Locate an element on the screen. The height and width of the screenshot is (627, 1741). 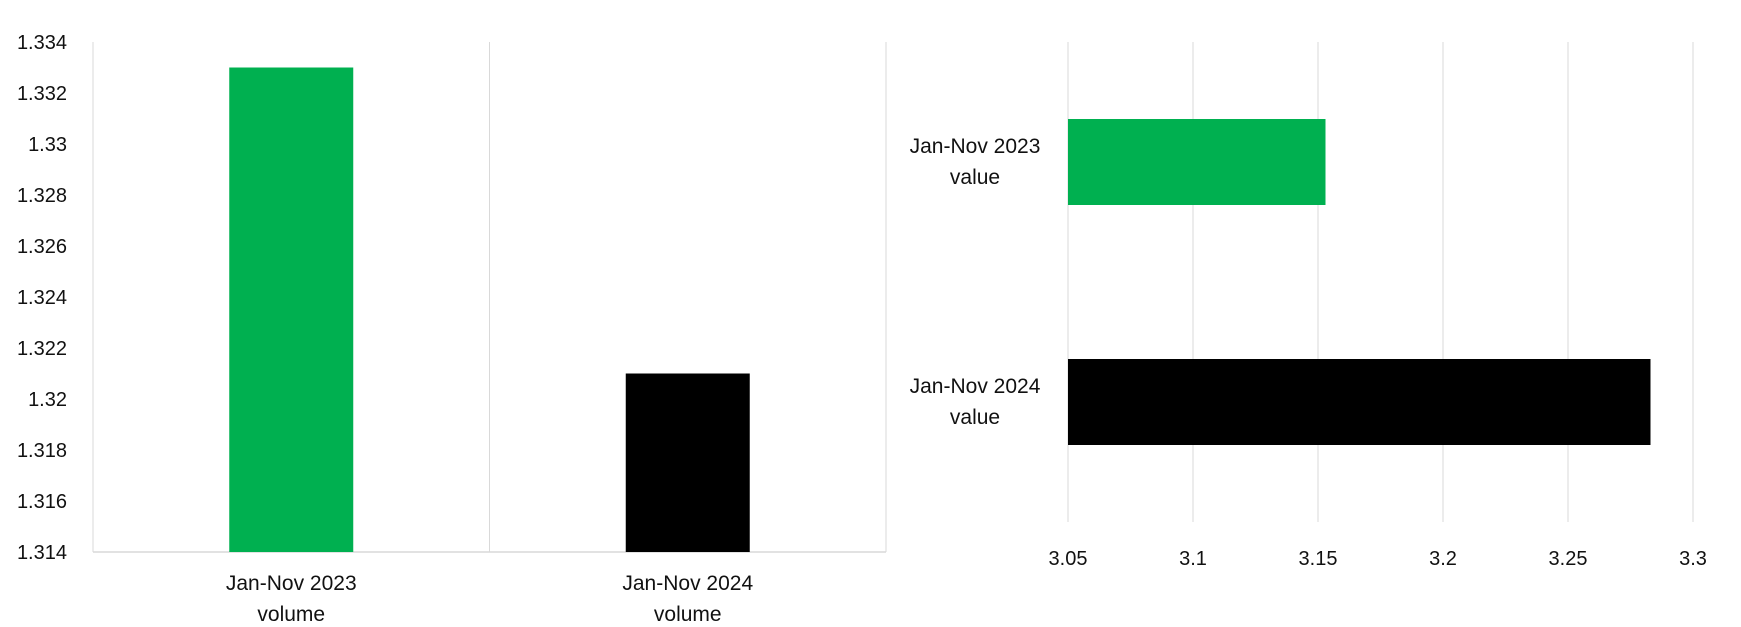
x-category-label: Jan-Nov 2024 volume is located at coordinates (687, 599).